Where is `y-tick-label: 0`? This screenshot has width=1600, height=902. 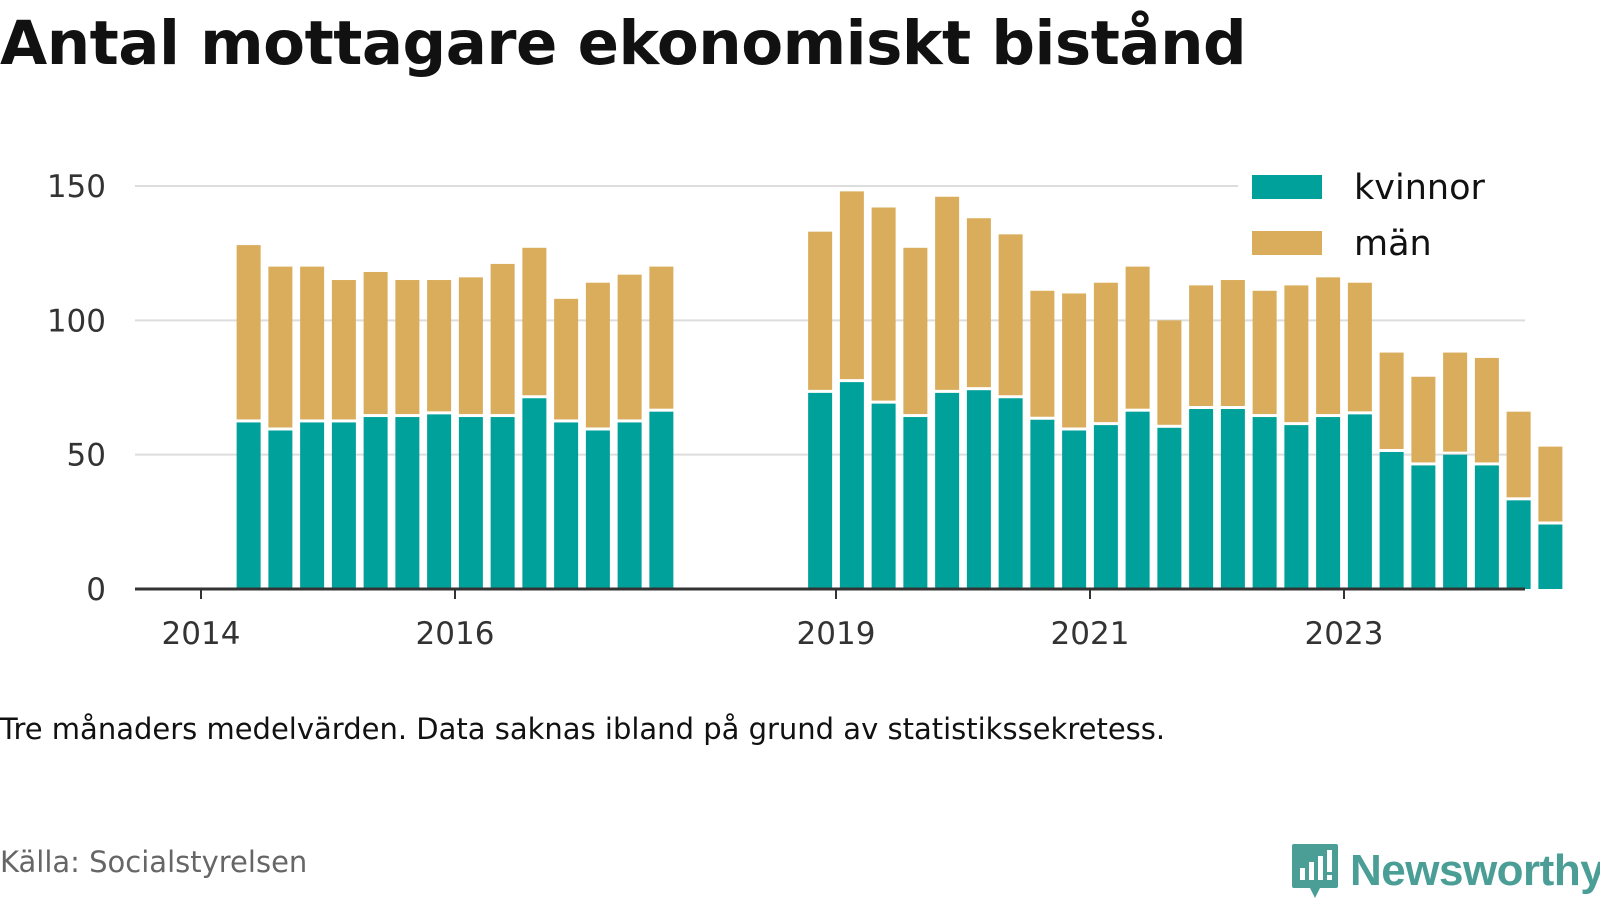 y-tick-label: 0 is located at coordinates (96, 590).